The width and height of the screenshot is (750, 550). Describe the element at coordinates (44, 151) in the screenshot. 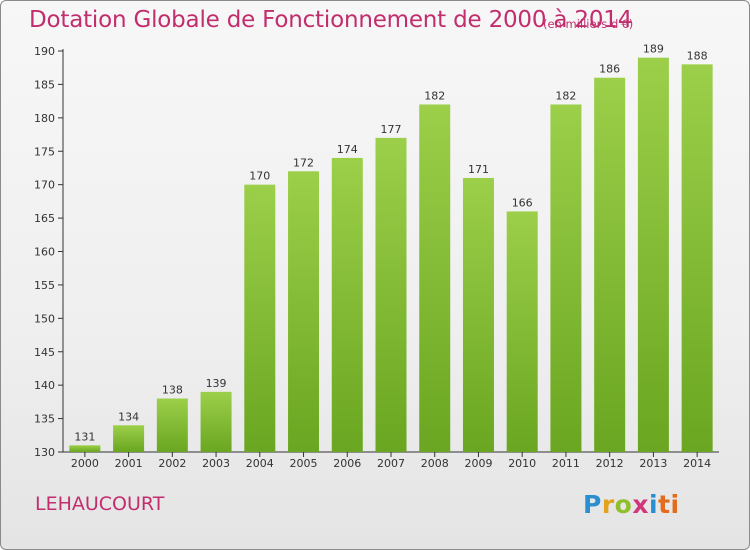

I see `y-tick-label: 175` at that location.